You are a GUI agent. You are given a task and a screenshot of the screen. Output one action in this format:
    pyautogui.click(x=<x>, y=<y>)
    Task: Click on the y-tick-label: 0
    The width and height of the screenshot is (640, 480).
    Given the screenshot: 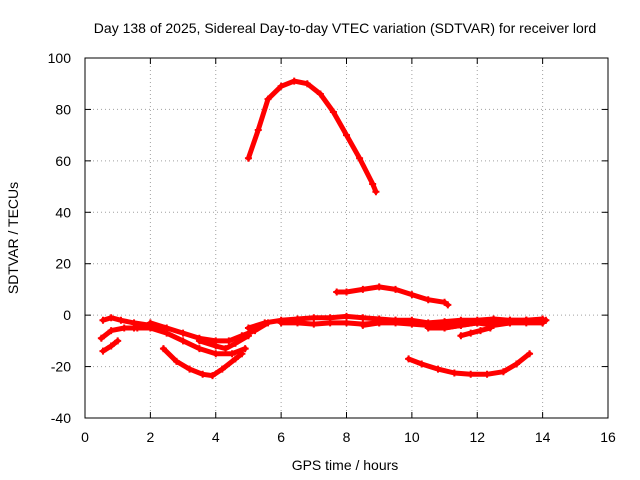 What is the action you would take?
    pyautogui.click(x=67, y=315)
    